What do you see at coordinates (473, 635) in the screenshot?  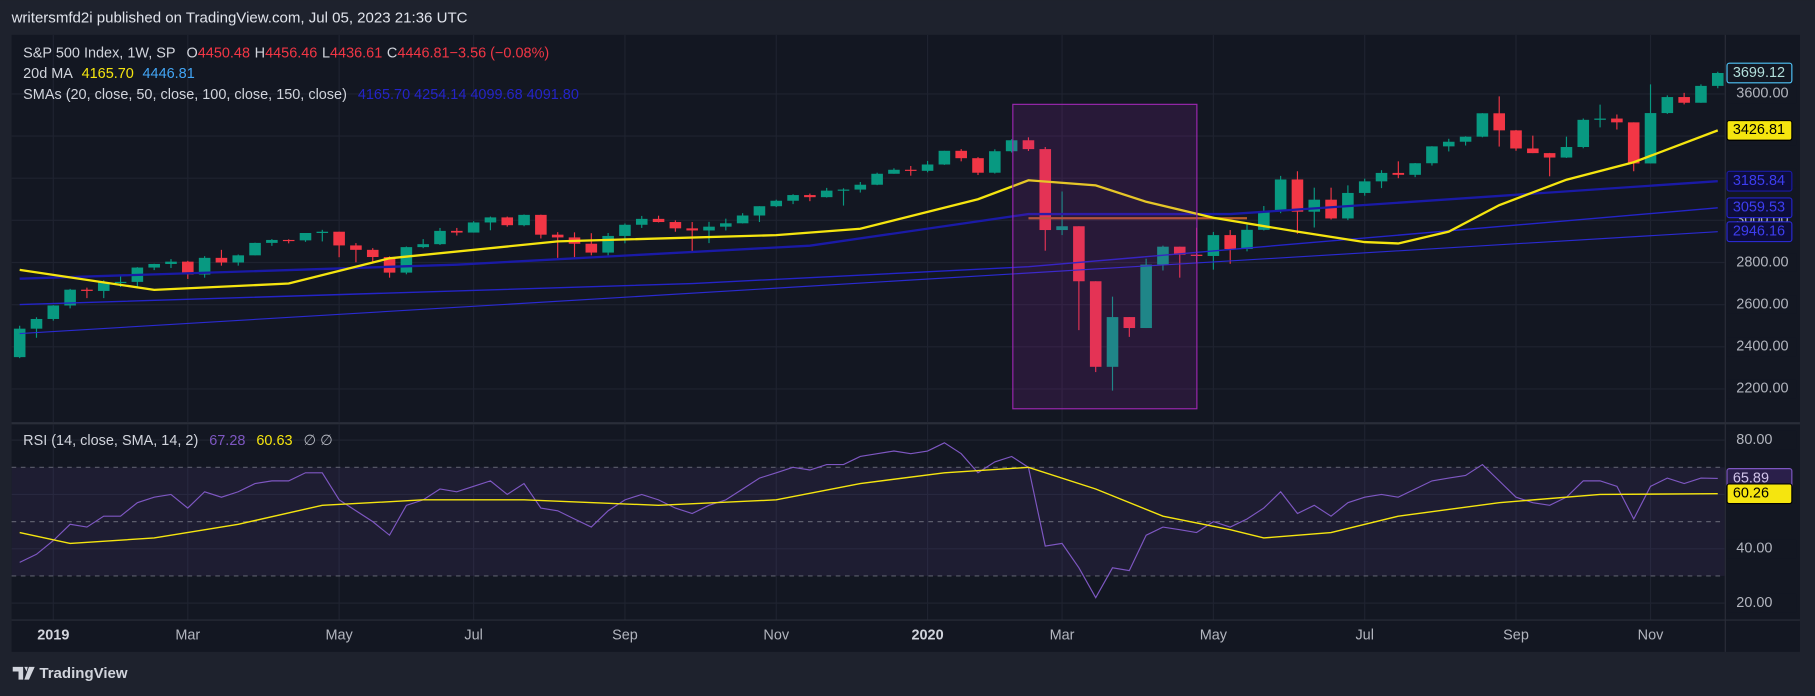 I see `x-tick-label: Jul` at bounding box center [473, 635].